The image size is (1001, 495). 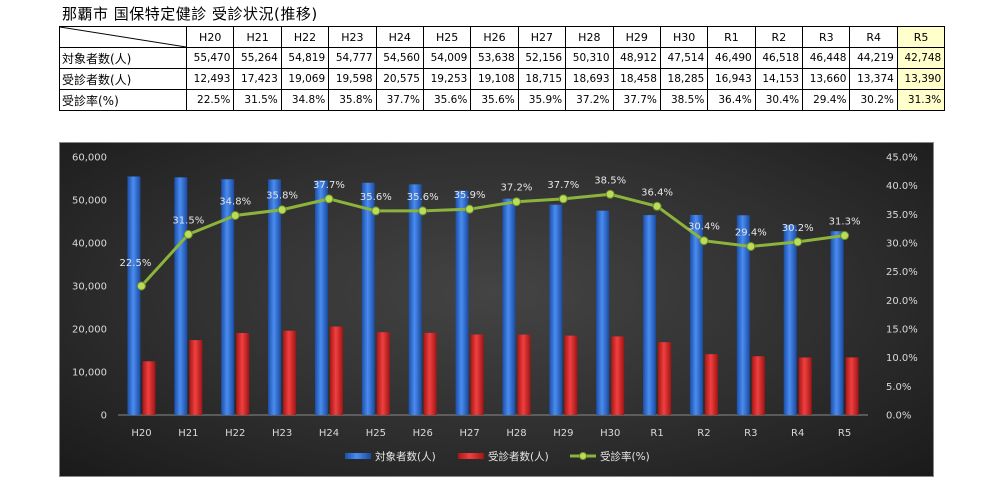 What do you see at coordinates (305, 58) in the screenshot?
I see `table-cell: 54,819` at bounding box center [305, 58].